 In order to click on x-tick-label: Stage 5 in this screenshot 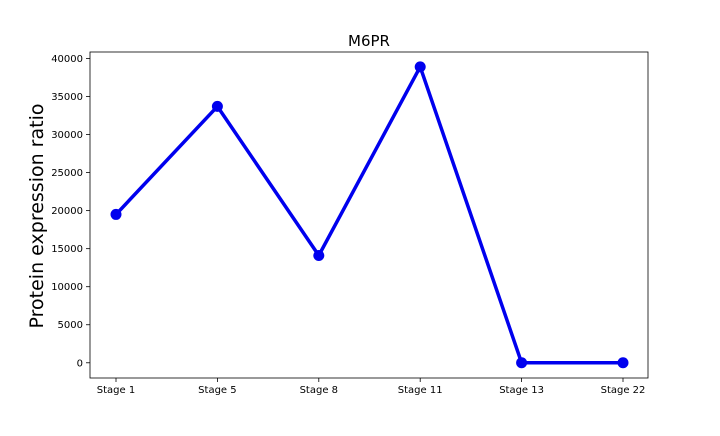, I will do `click(217, 390)`.